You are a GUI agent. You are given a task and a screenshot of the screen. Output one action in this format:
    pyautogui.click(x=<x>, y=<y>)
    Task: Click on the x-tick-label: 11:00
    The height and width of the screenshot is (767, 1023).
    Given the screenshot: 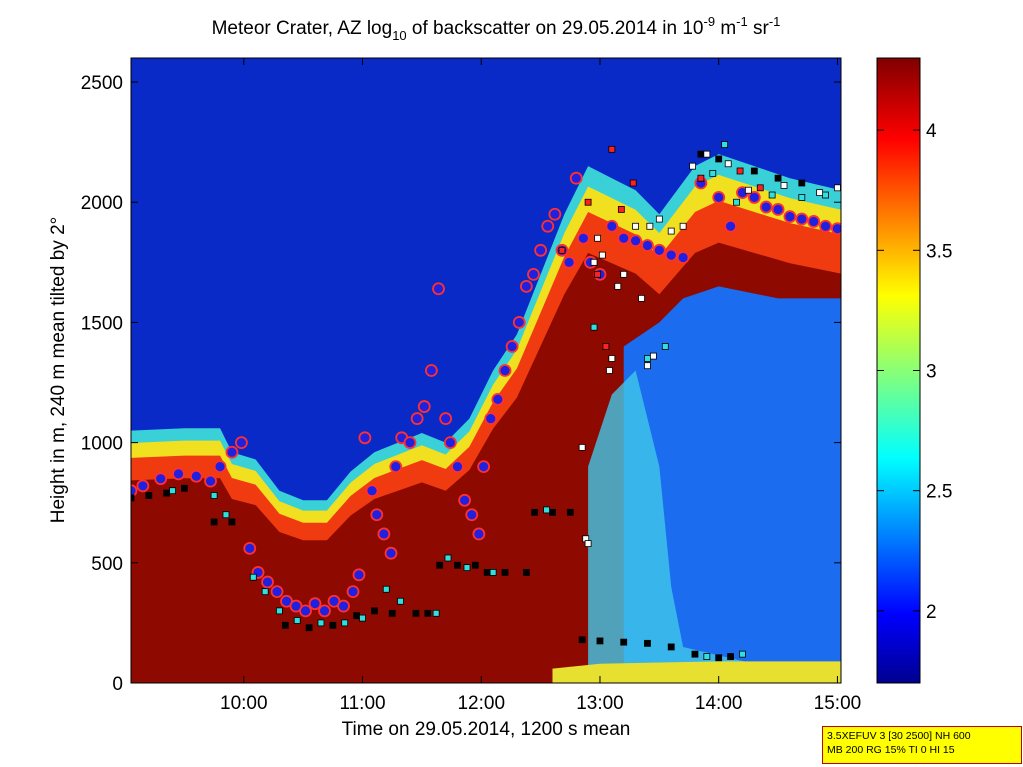 What is the action you would take?
    pyautogui.click(x=362, y=703)
    